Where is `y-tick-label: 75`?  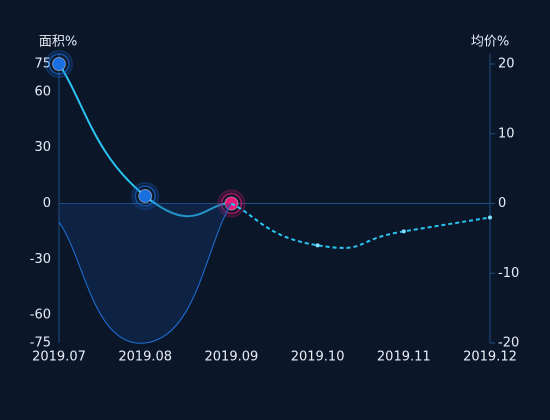 y-tick-label: 75 is located at coordinates (42, 64).